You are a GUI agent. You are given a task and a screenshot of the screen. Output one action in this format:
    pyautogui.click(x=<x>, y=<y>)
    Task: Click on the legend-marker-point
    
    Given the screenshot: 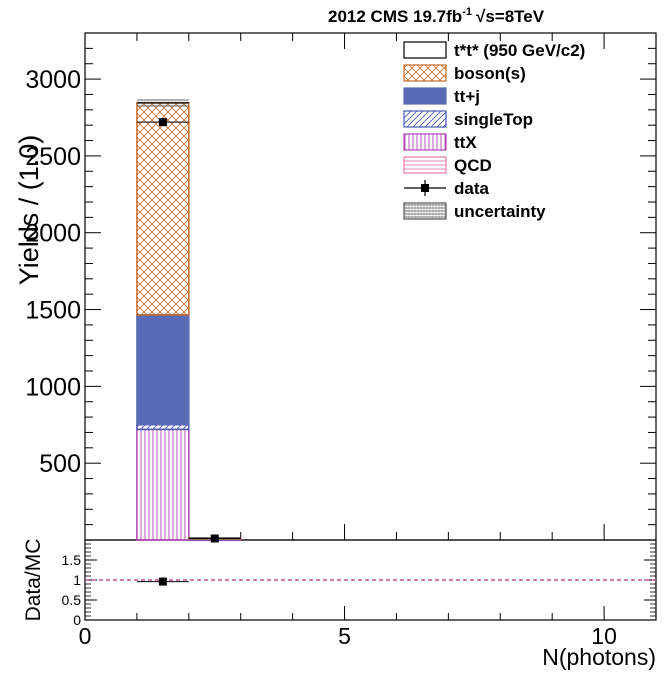 What is the action you would take?
    pyautogui.click(x=425, y=188)
    